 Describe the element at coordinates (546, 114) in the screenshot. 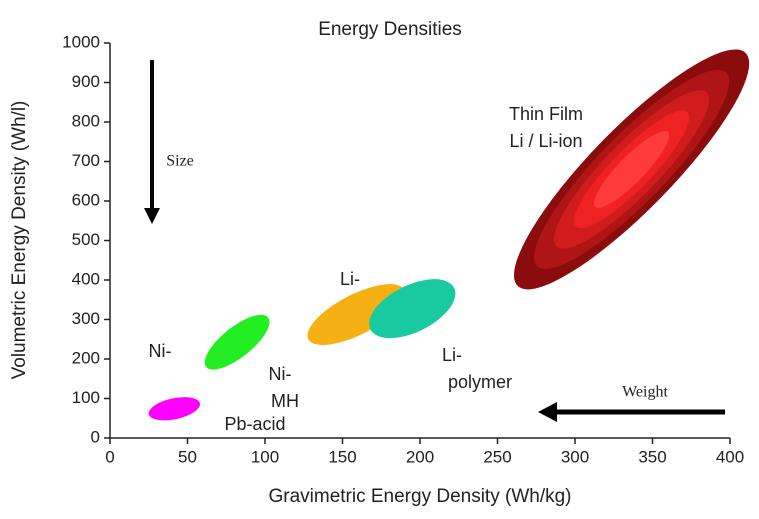

I see `annotation: Thin Film` at that location.